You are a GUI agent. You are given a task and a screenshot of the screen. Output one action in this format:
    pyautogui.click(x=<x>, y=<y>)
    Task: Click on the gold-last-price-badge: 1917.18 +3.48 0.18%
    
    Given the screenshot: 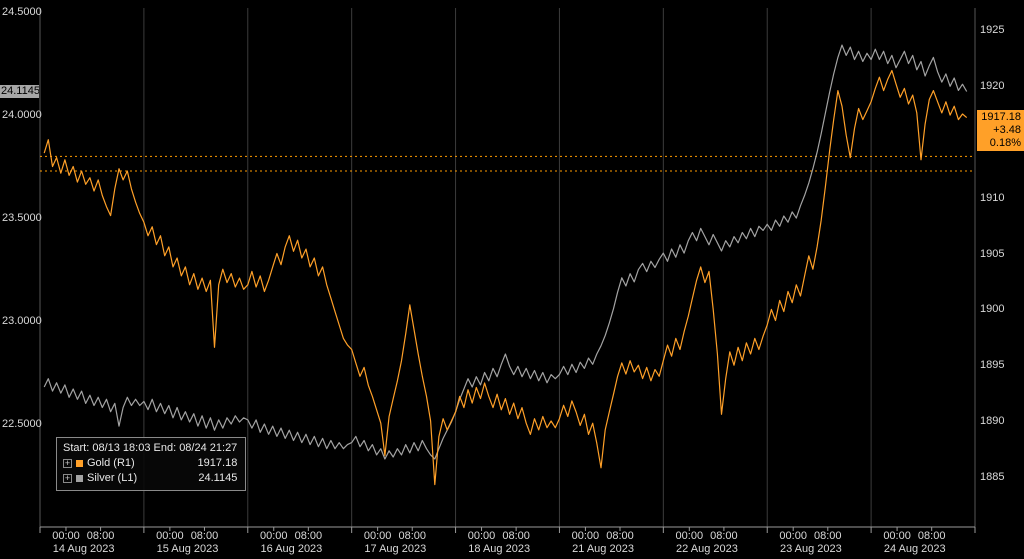 What is the action you would take?
    pyautogui.click(x=1000, y=130)
    